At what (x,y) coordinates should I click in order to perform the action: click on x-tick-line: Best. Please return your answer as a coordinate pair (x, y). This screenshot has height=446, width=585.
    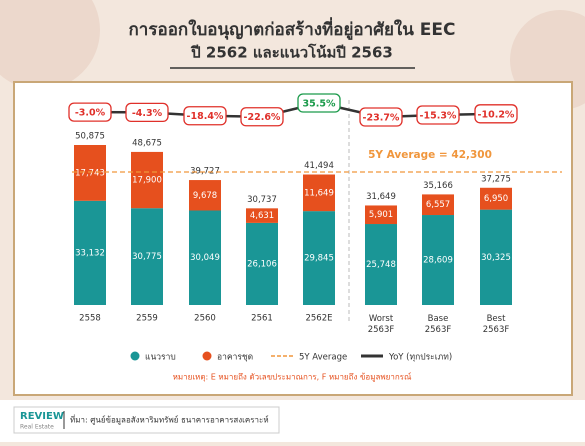
    Looking at the image, I should click on (496, 319).